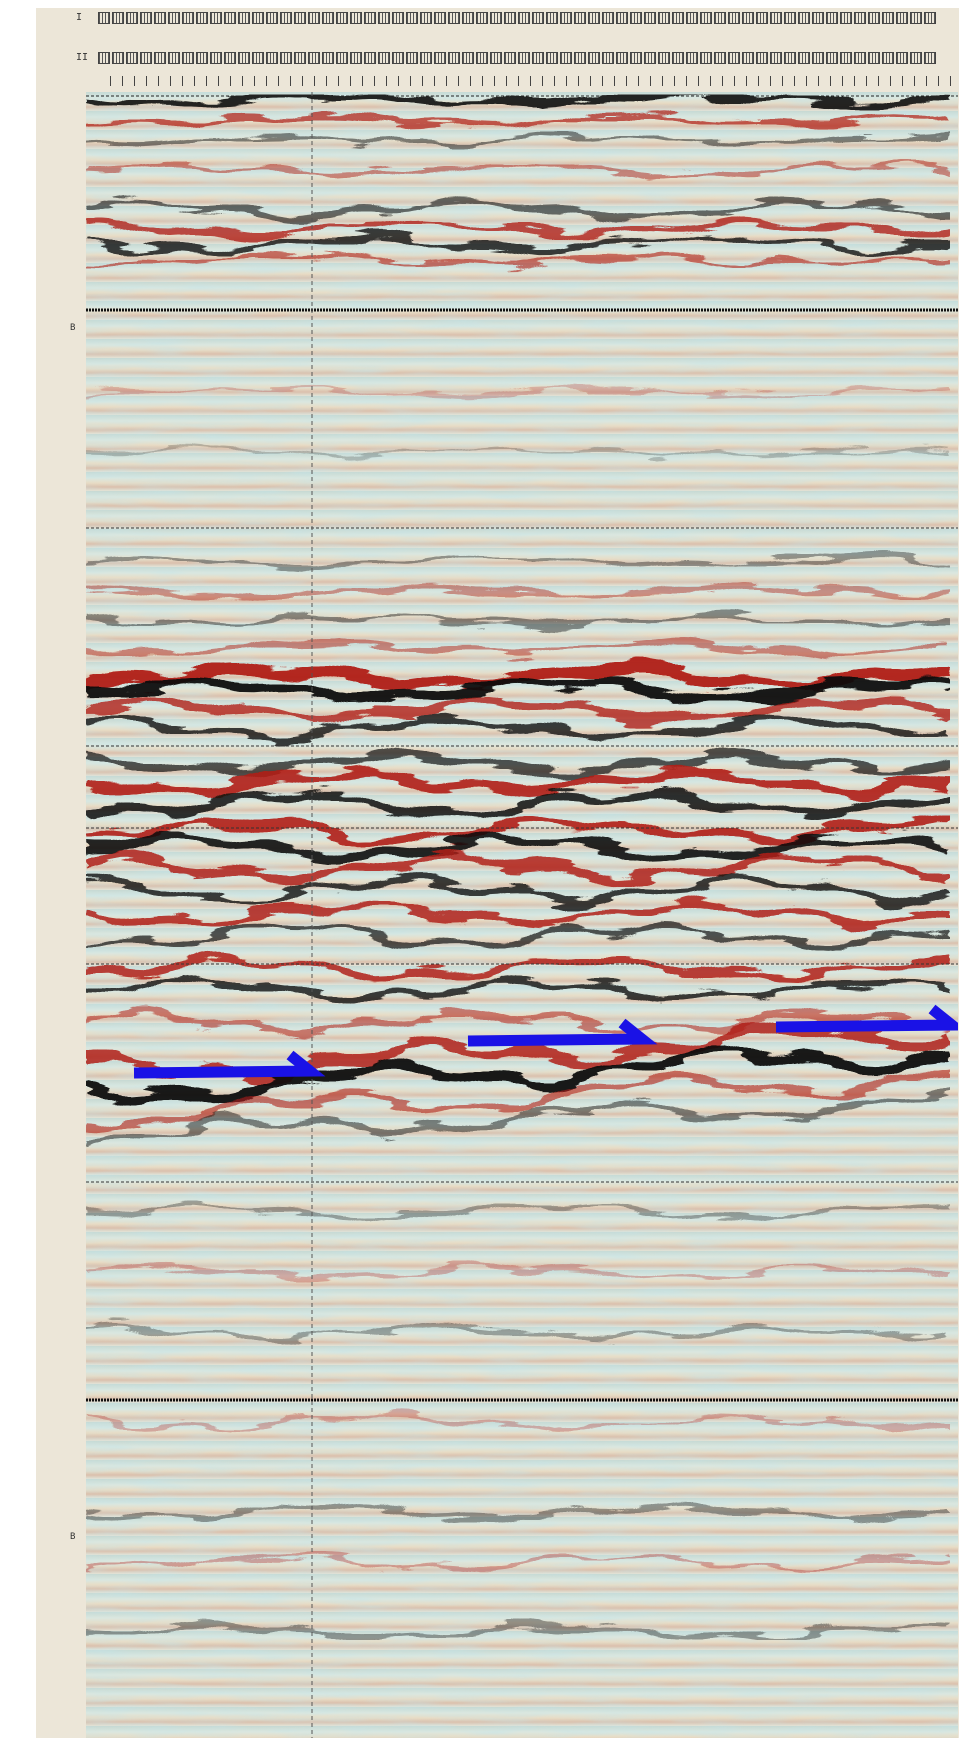 This screenshot has width=975, height=1738. What do you see at coordinates (82, 57) in the screenshot?
I see `header-row-2-tag: II` at bounding box center [82, 57].